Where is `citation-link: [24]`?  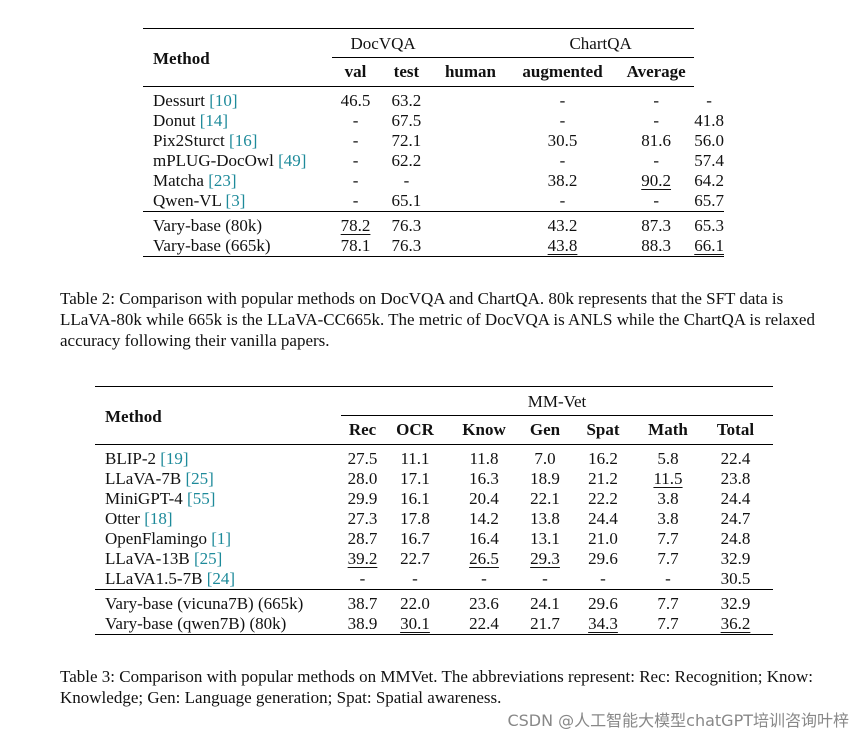 citation-link: [24] is located at coordinates (221, 578).